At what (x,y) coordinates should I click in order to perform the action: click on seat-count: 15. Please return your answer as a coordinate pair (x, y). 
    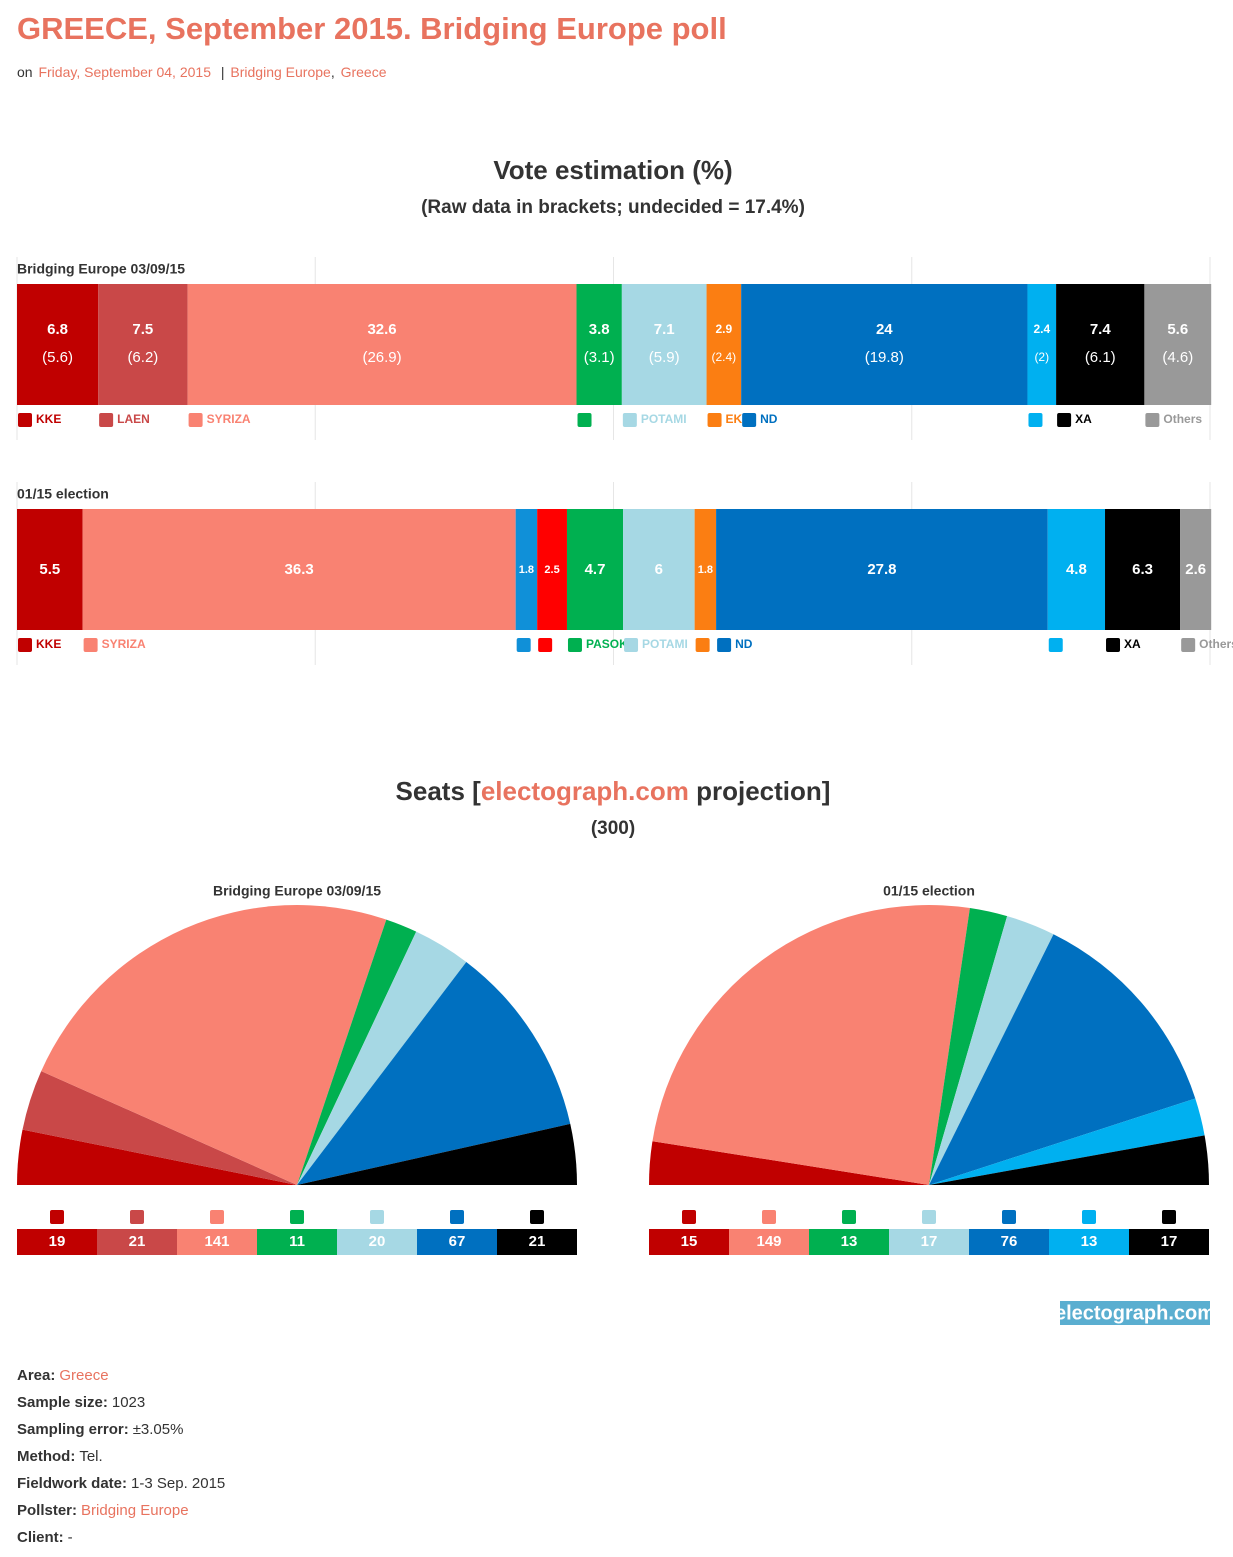
    Looking at the image, I should click on (689, 1241).